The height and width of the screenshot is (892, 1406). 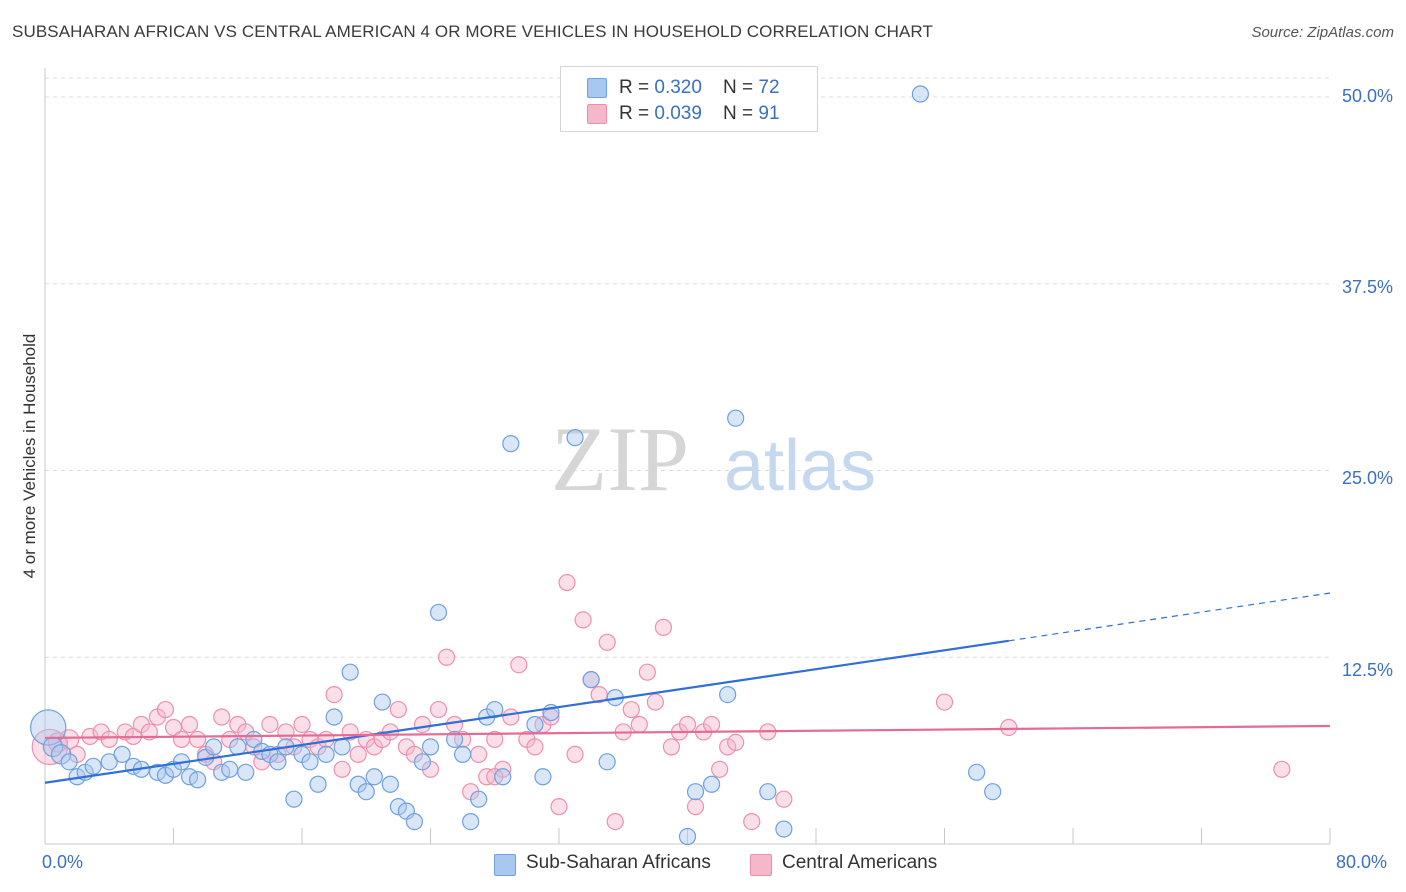 What do you see at coordinates (800, 466) in the screenshot?
I see `watermark-atlas: atlas` at bounding box center [800, 466].